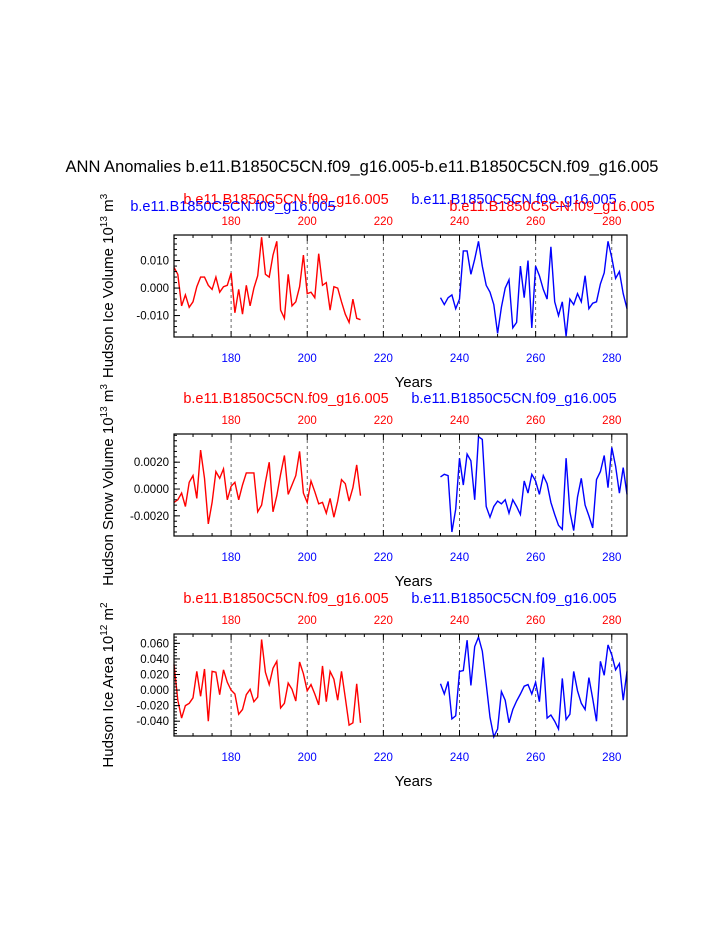  What do you see at coordinates (149, 517) in the screenshot?
I see `y-tick-label: -0.0020` at bounding box center [149, 517].